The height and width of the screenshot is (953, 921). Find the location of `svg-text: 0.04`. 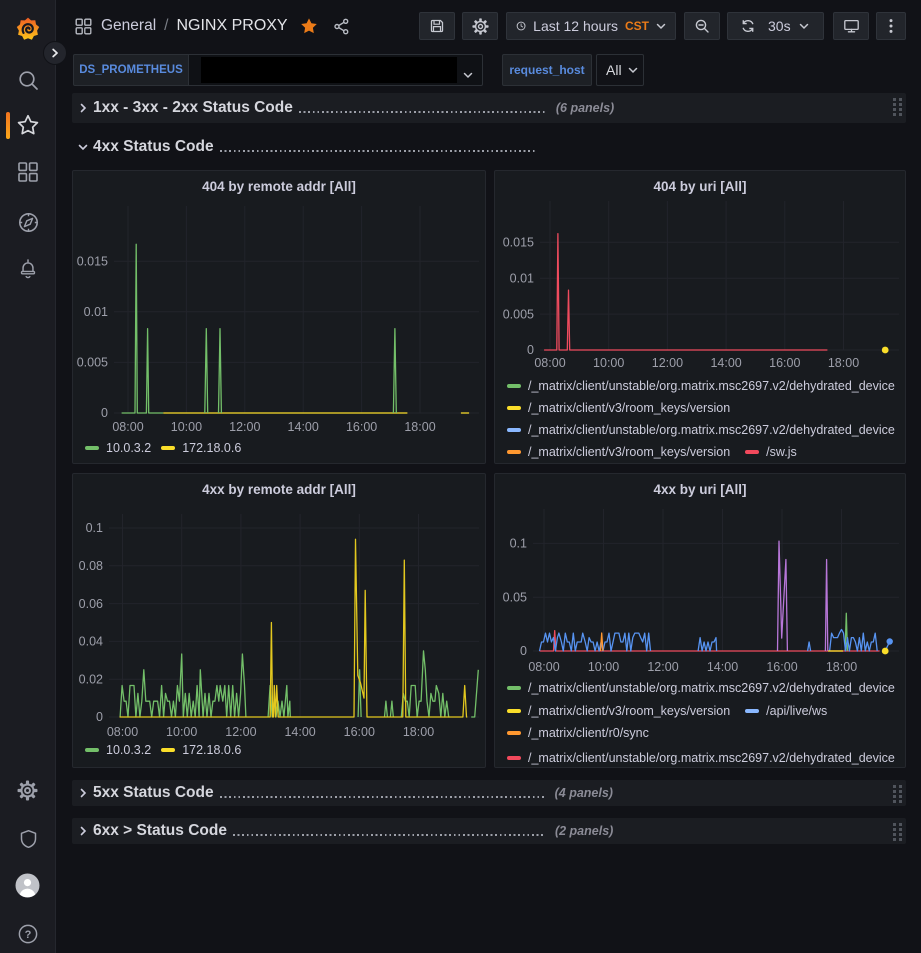

svg-text: 0.04 is located at coordinates (91, 642).